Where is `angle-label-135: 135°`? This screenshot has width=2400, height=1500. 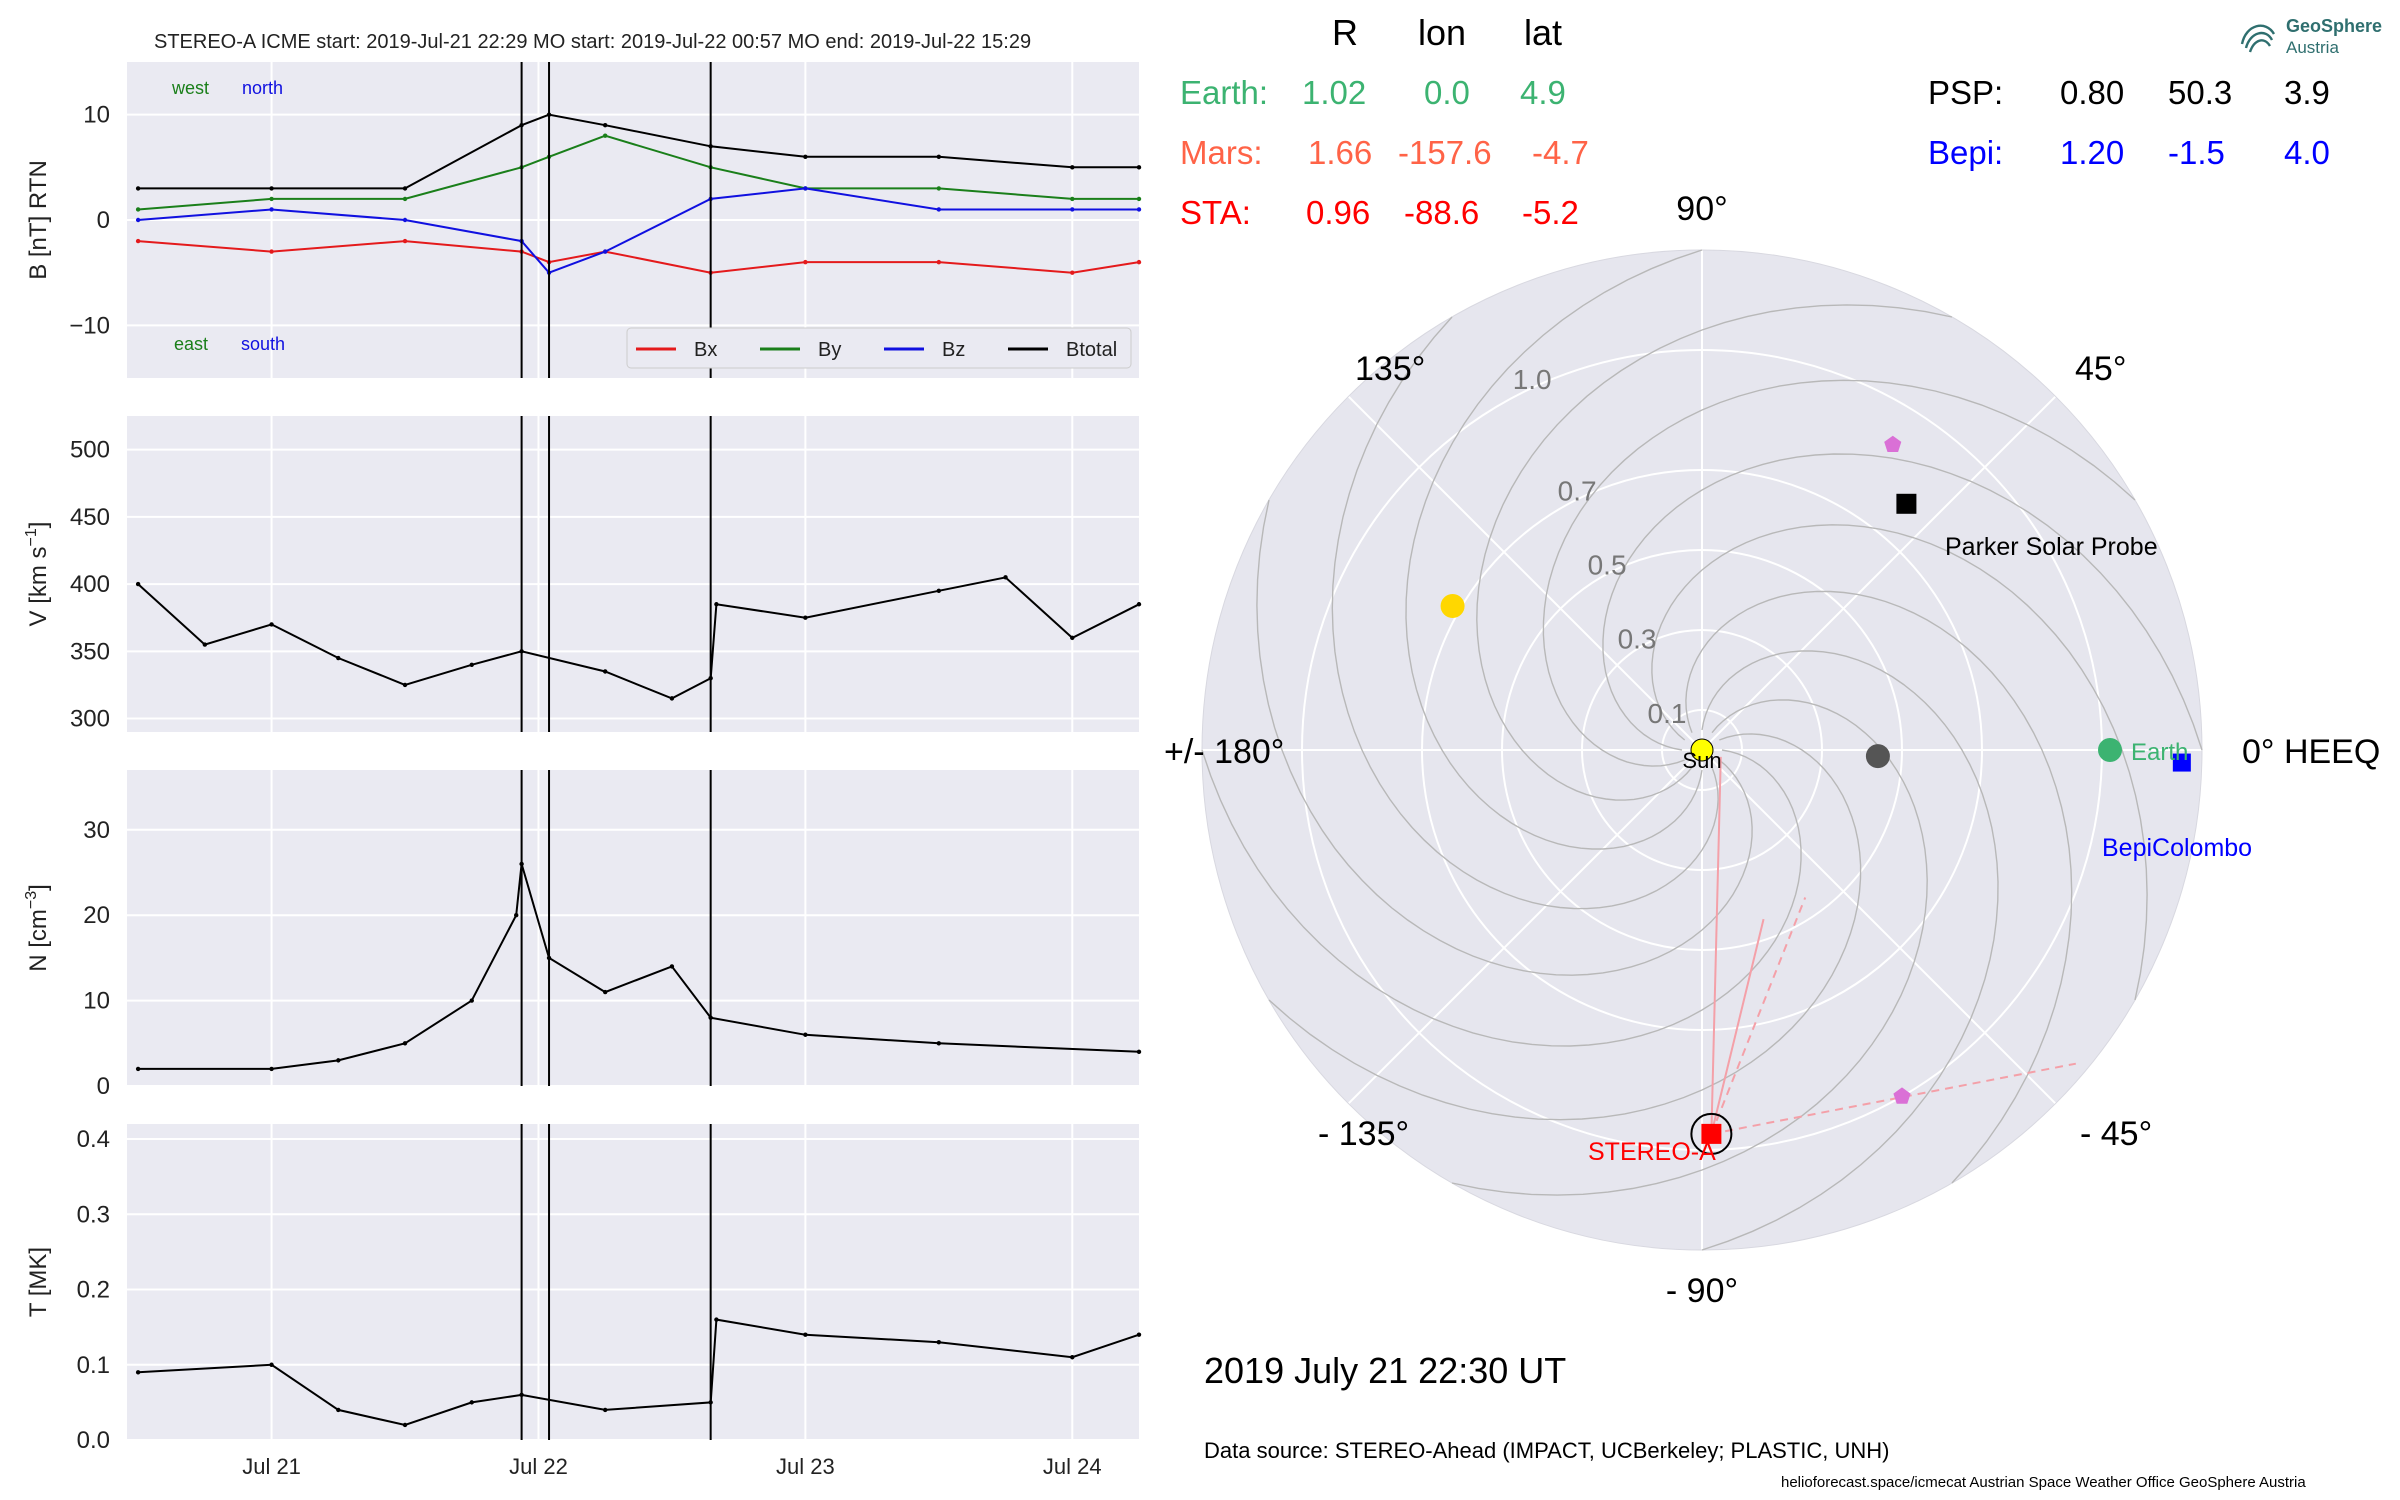 angle-label-135: 135° is located at coordinates (1390, 369).